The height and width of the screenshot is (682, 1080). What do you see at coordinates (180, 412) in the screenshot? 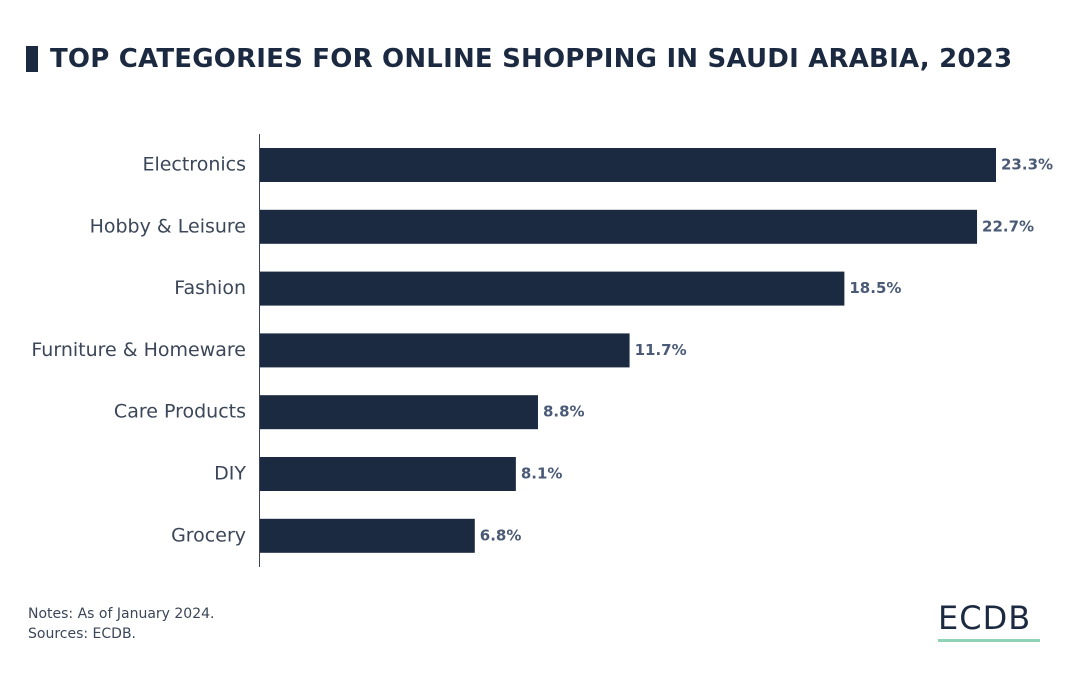
I see `category-label: Care Products` at bounding box center [180, 412].